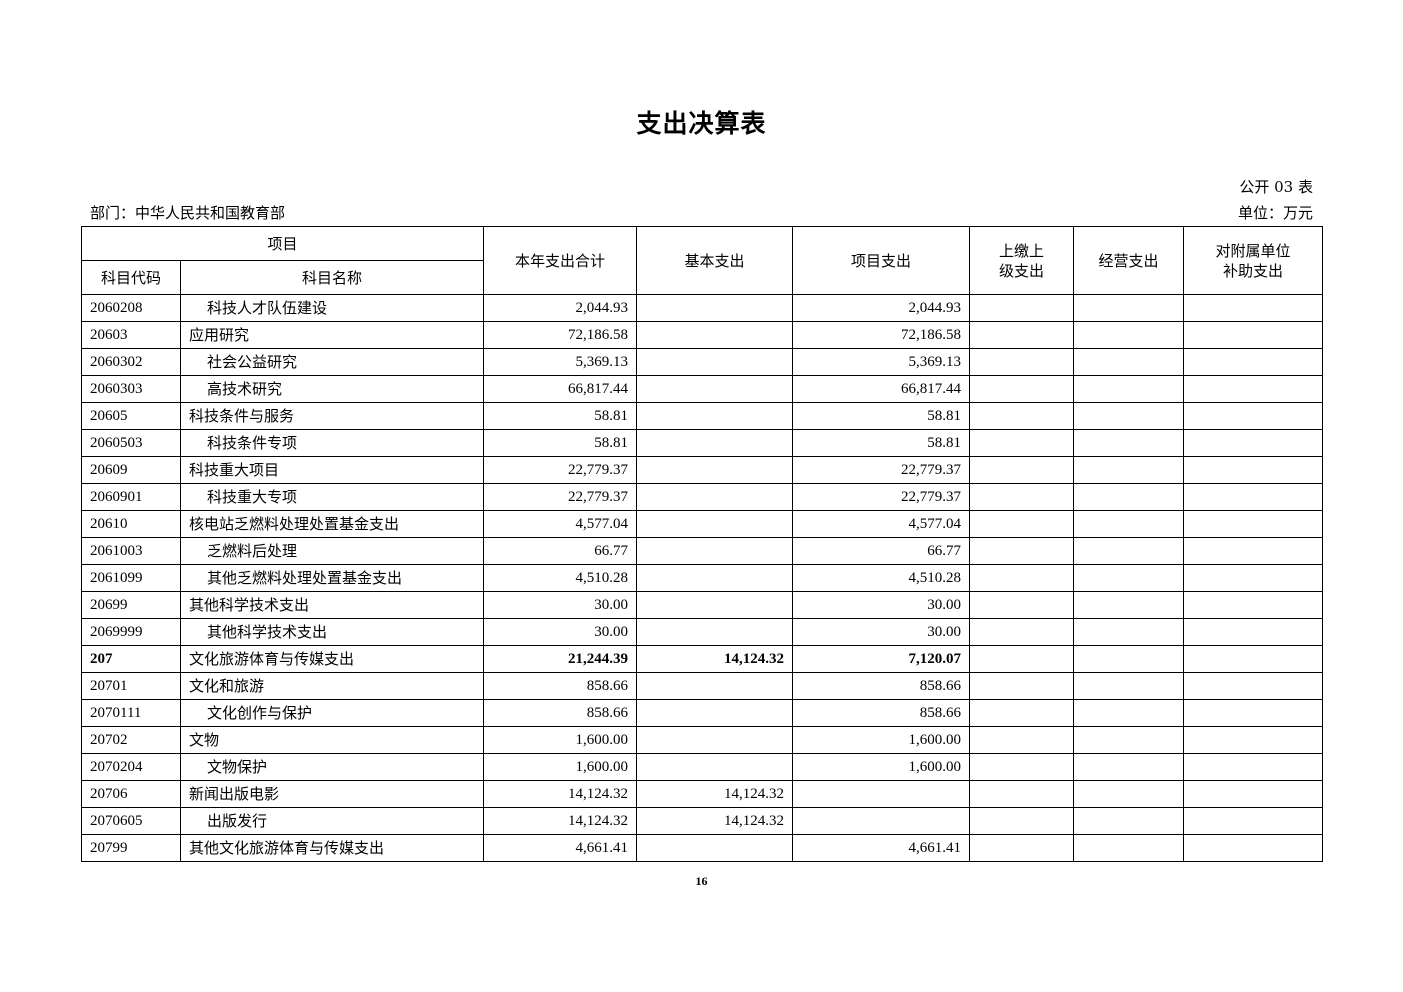  Describe the element at coordinates (881, 416) in the screenshot. I see `cell-project: 58.81` at that location.